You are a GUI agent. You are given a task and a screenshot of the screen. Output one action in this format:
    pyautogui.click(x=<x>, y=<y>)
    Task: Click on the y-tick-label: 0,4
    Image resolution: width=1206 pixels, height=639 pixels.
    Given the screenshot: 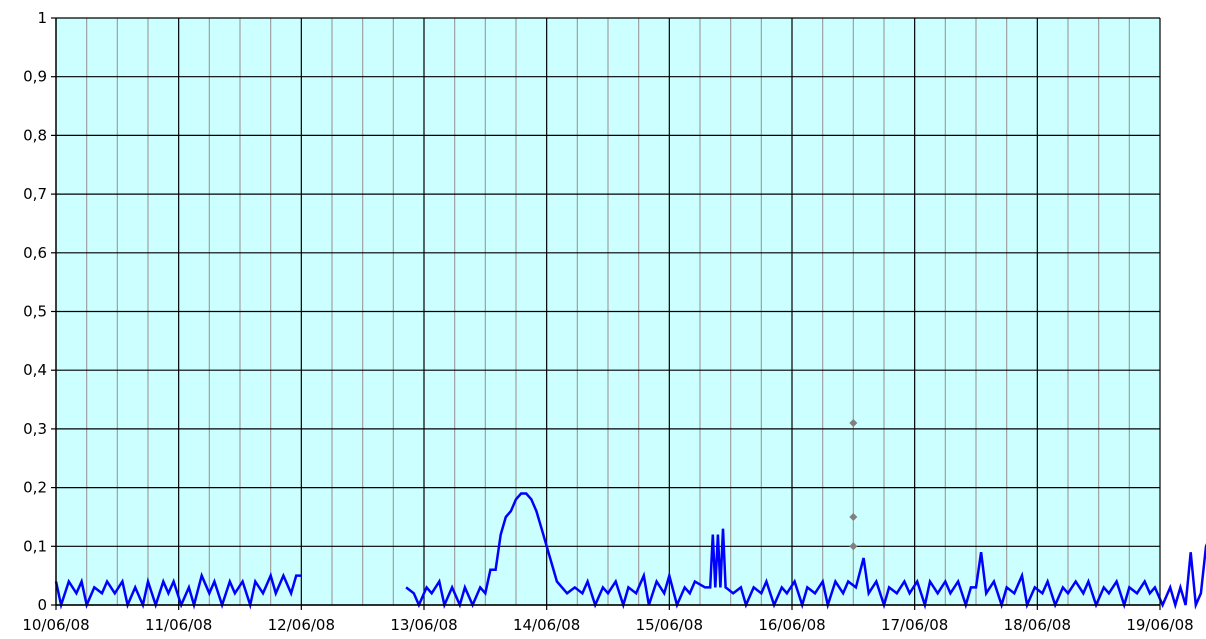 What is the action you would take?
    pyautogui.click(x=35, y=370)
    